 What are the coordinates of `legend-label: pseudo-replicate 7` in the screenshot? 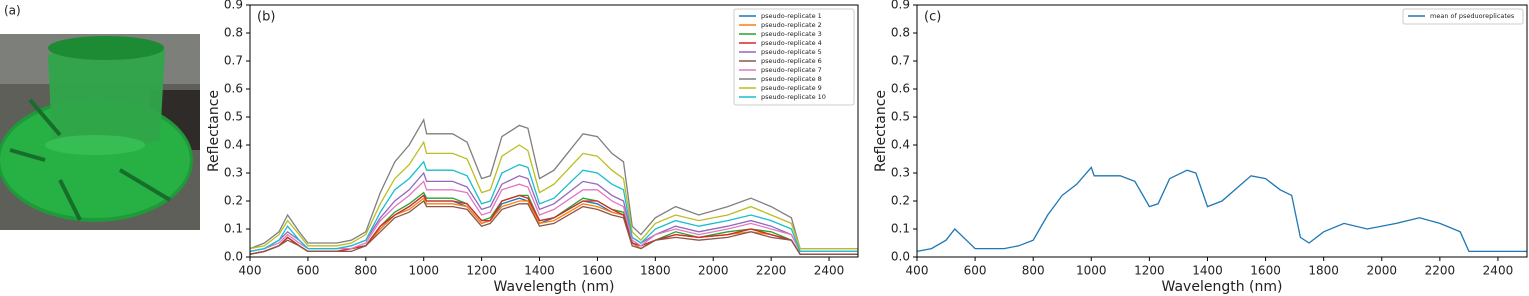 It's located at (791, 70).